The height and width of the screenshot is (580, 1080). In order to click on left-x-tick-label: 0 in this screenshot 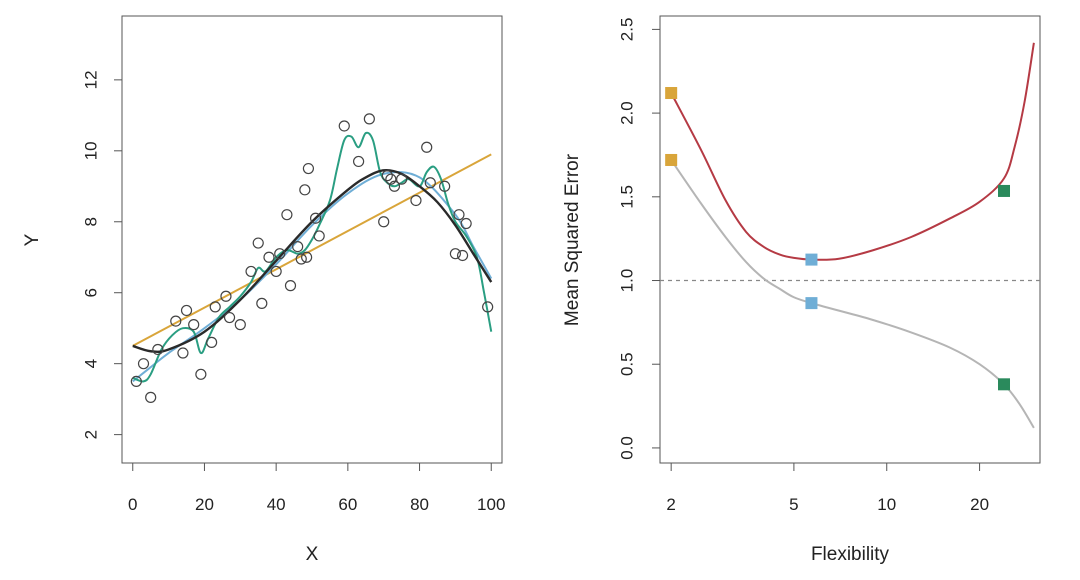, I will do `click(132, 504)`.